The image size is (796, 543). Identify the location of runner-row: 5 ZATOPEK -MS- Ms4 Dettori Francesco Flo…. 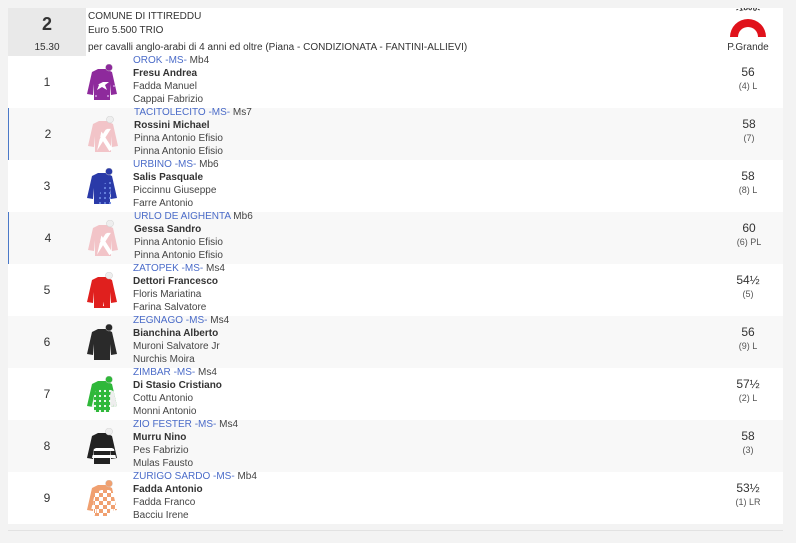
(395, 289).